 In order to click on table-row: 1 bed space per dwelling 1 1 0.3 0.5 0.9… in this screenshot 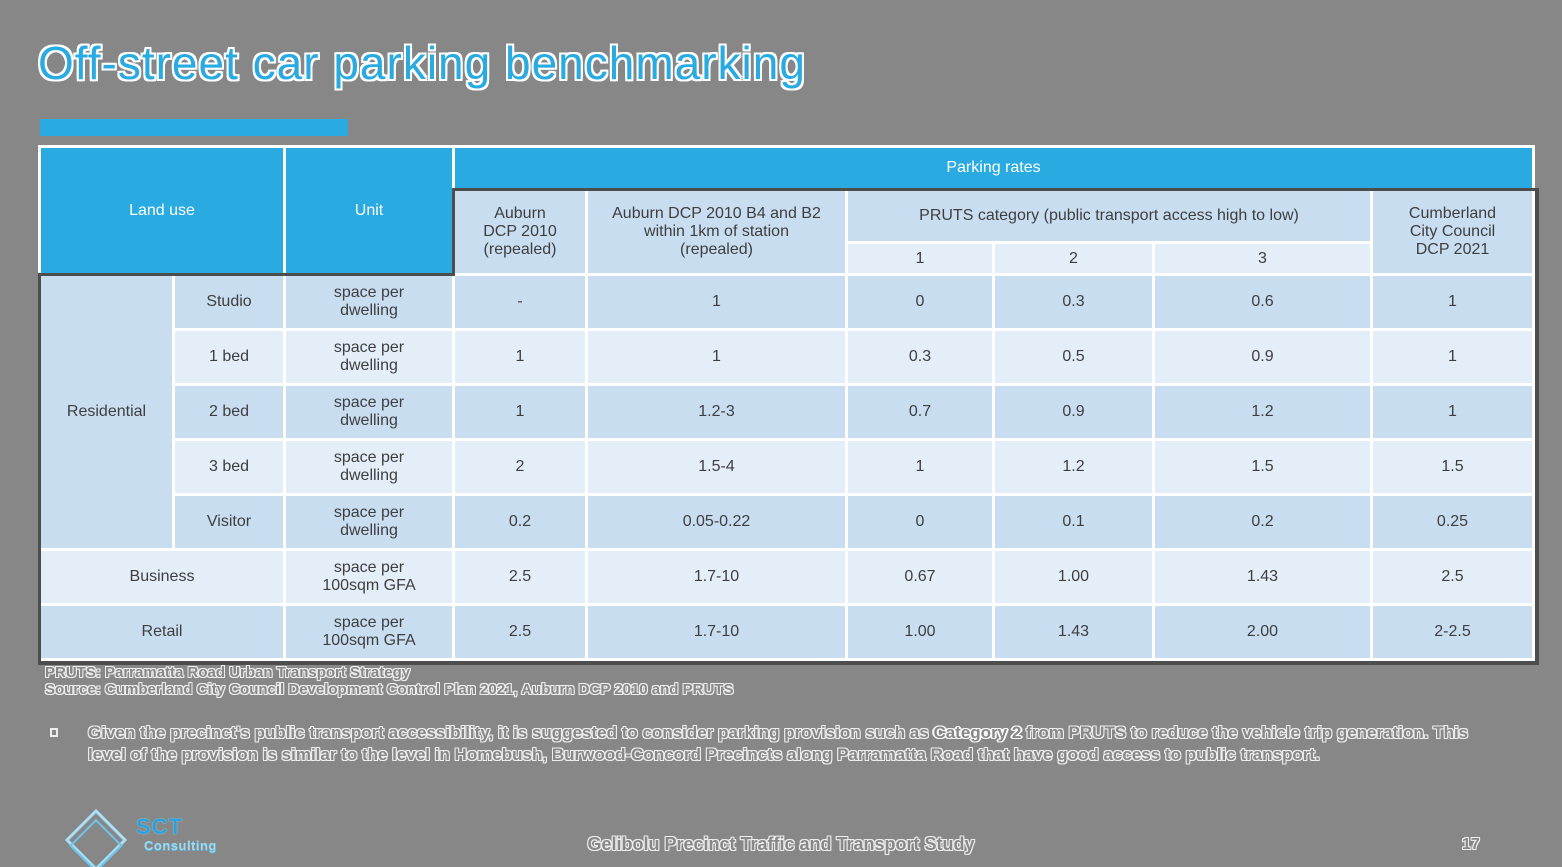, I will do `click(786, 357)`.